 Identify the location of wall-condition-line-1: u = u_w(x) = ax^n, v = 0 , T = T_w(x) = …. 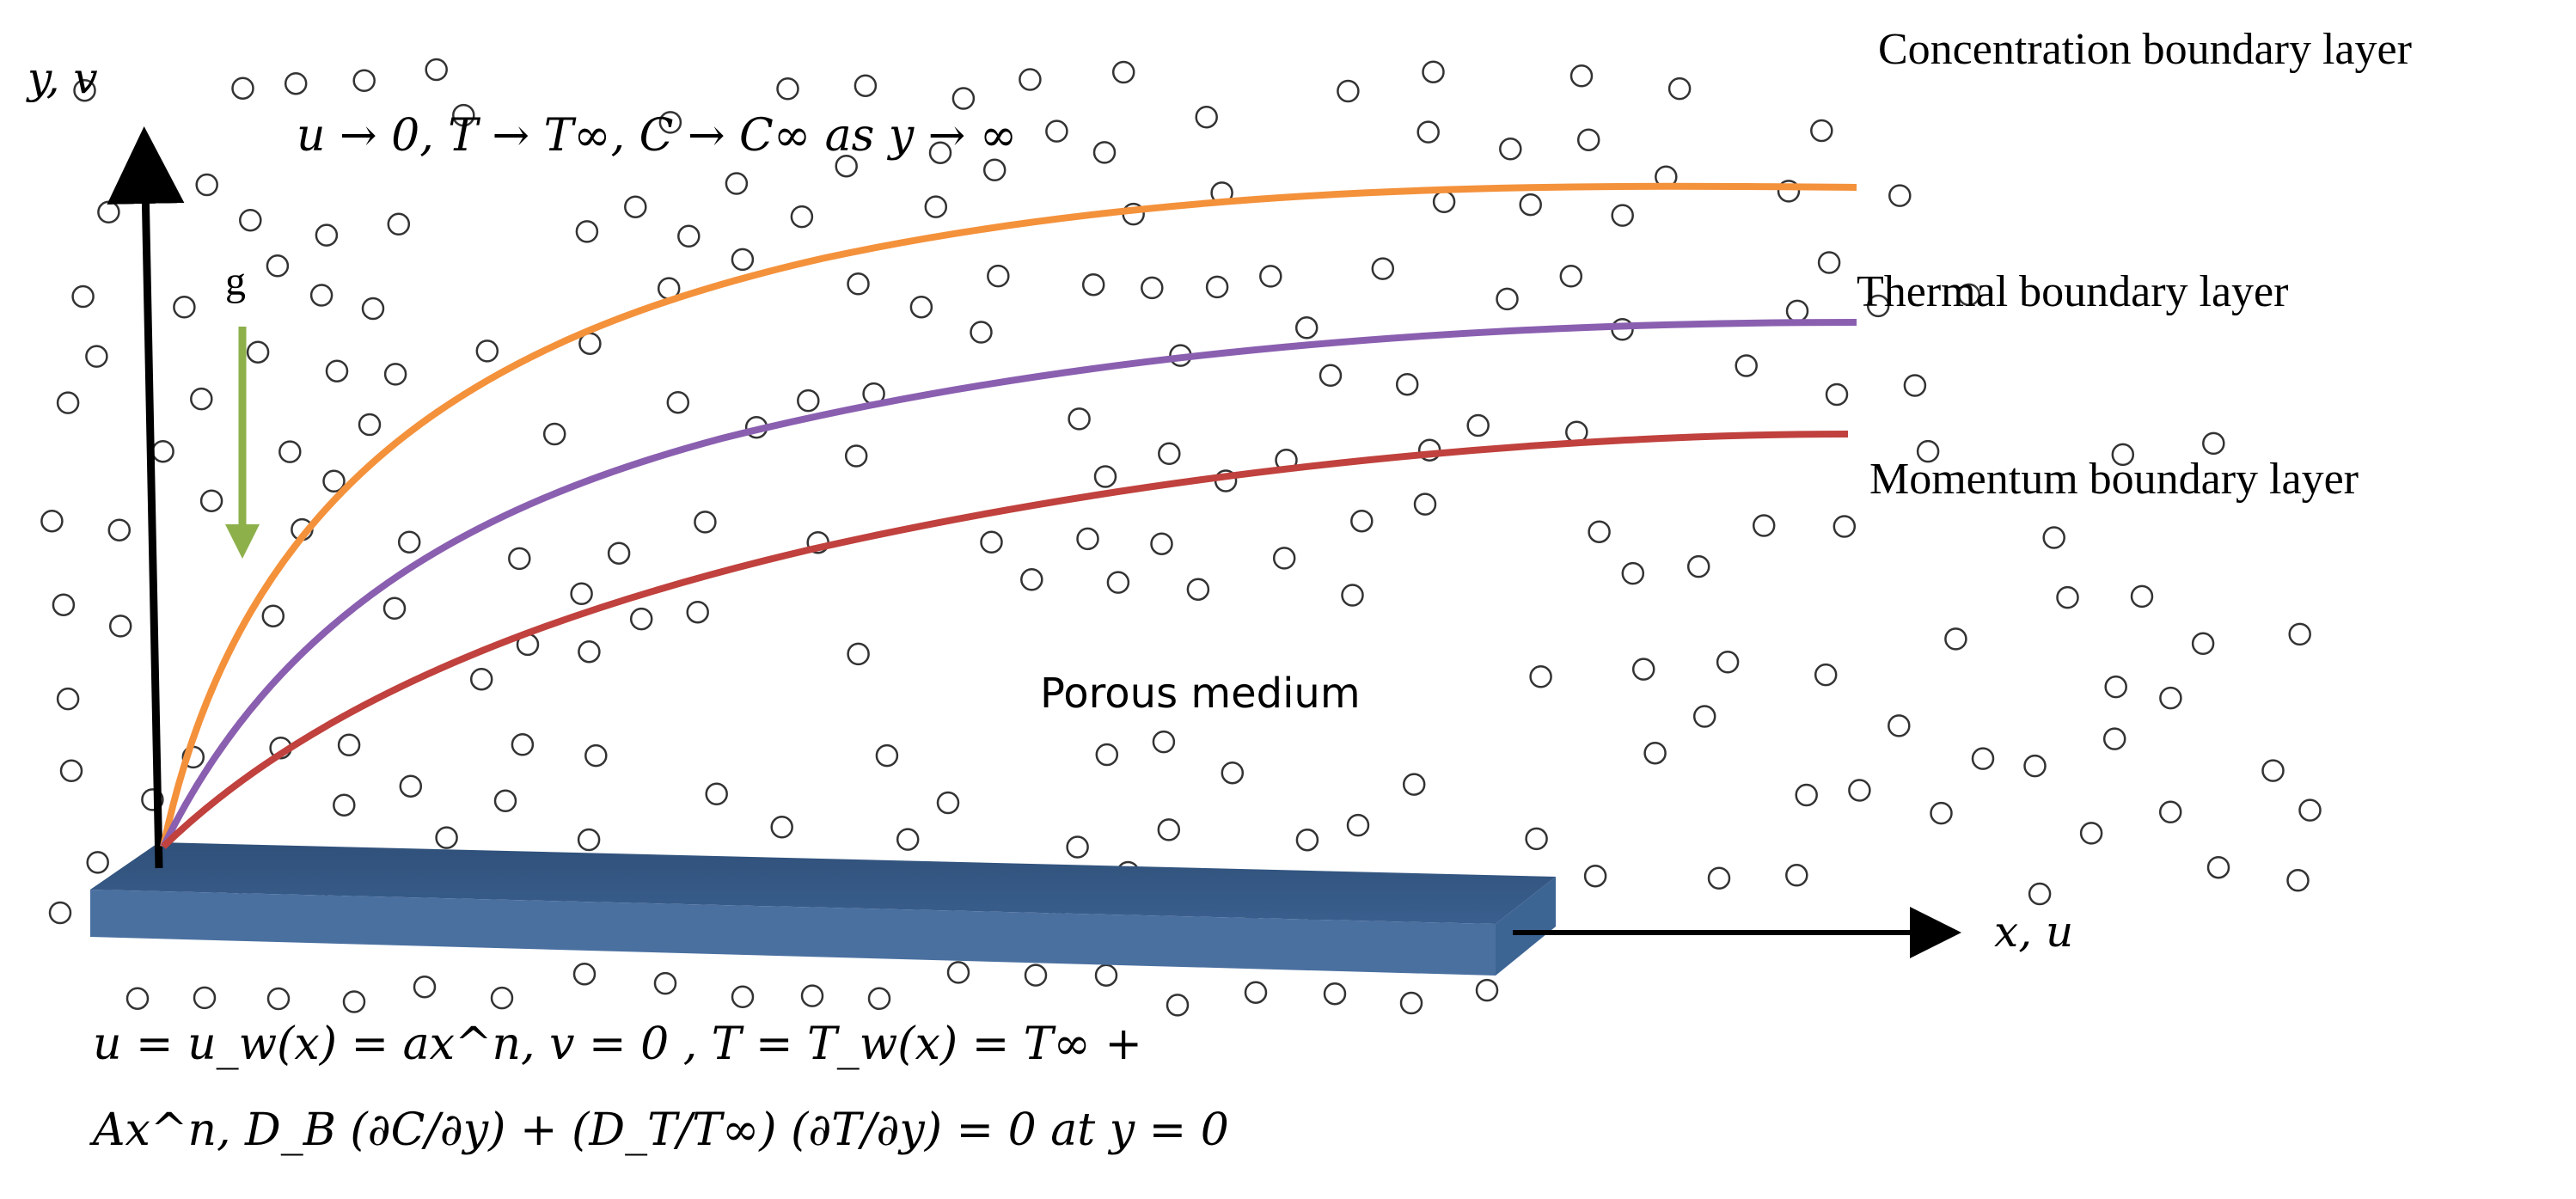
(617, 1044).